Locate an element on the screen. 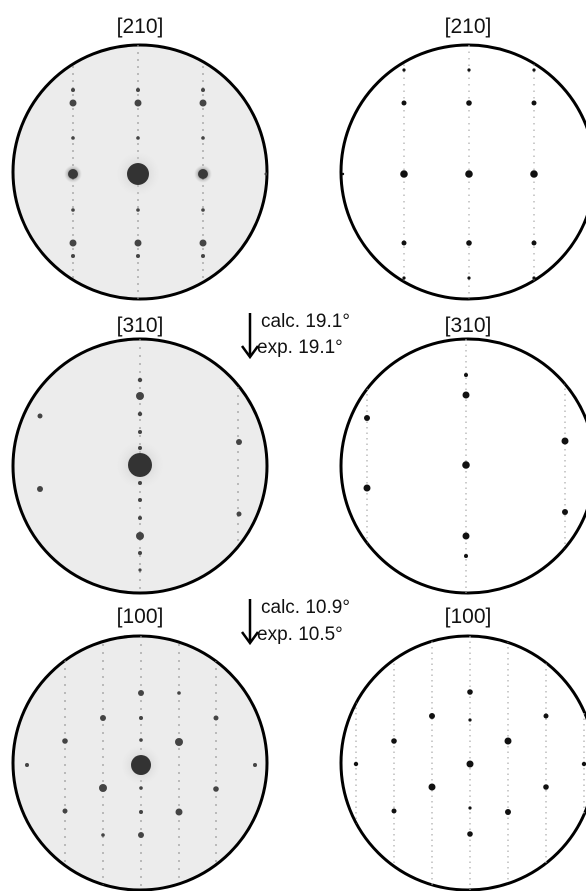 This screenshot has height=891, width=586. exp-210-label: [210] is located at coordinates (140, 26).